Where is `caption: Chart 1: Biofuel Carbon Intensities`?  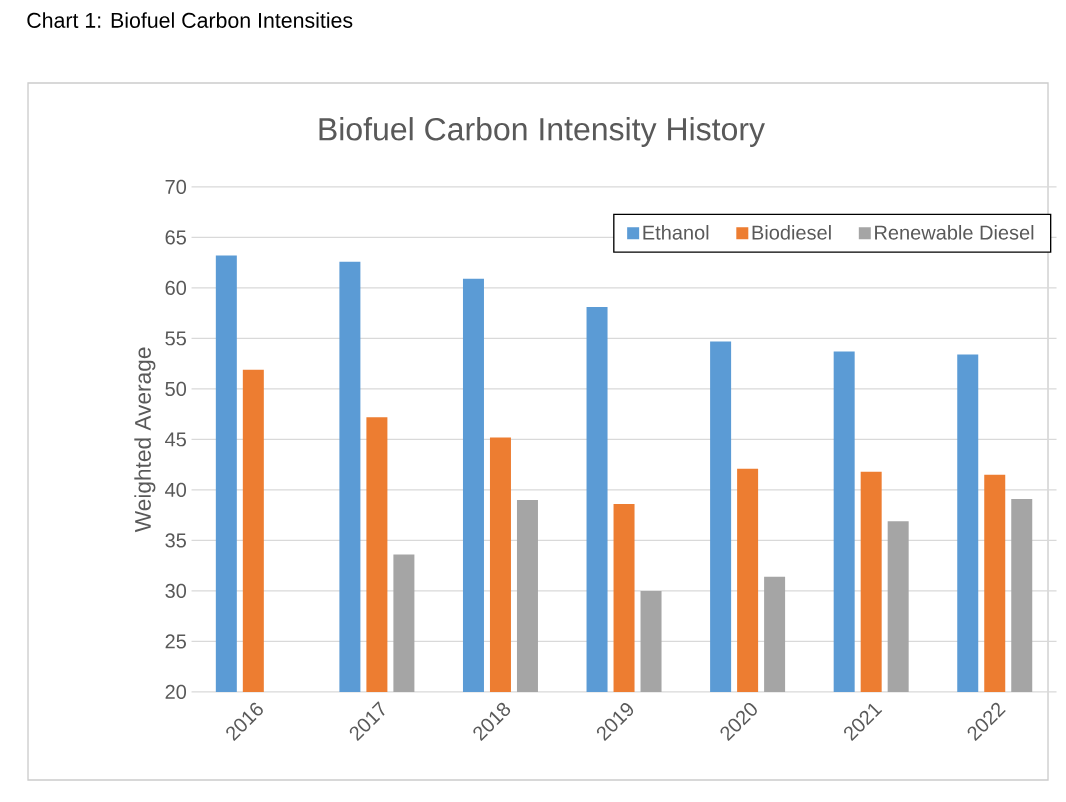
caption: Chart 1: Biofuel Carbon Intensities is located at coordinates (190, 20).